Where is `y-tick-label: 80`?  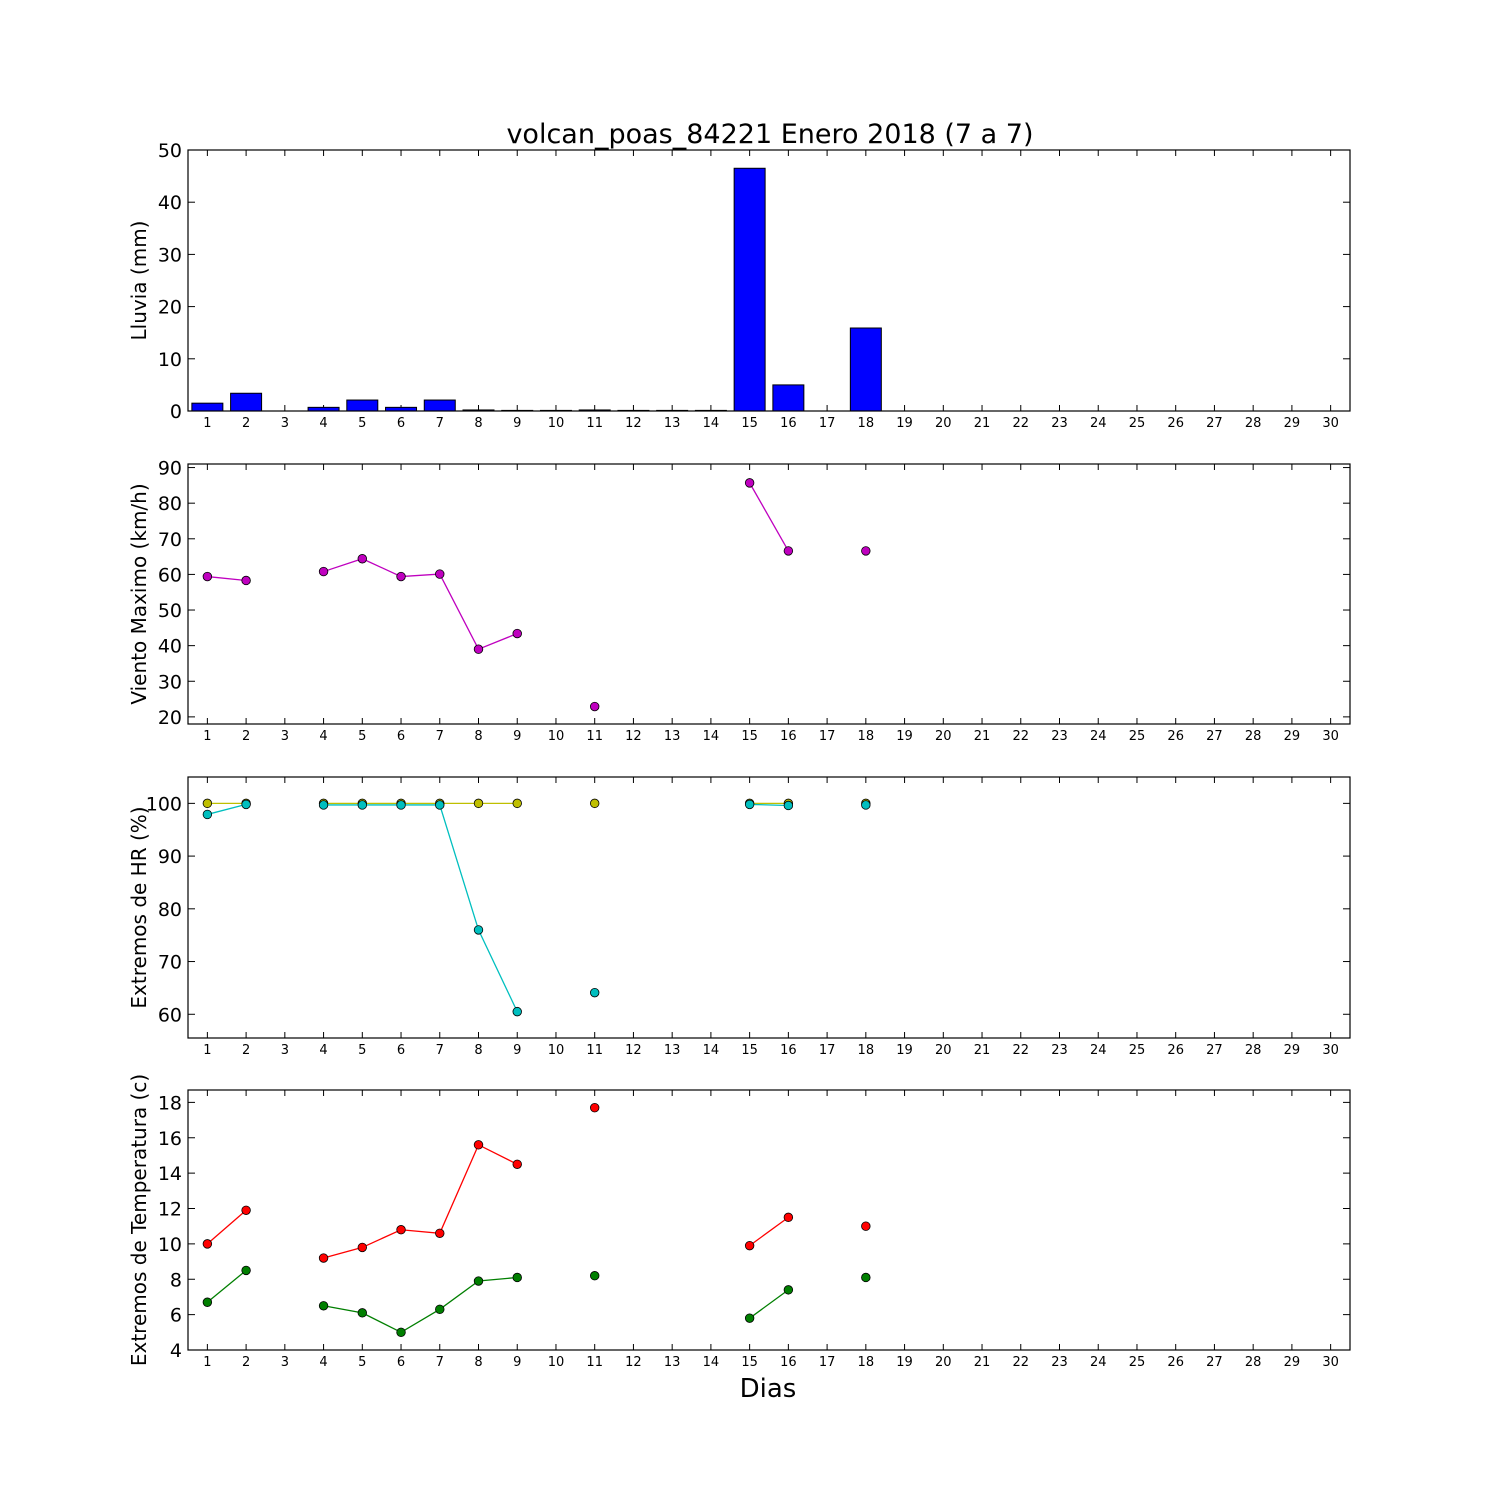 y-tick-label: 80 is located at coordinates (170, 504).